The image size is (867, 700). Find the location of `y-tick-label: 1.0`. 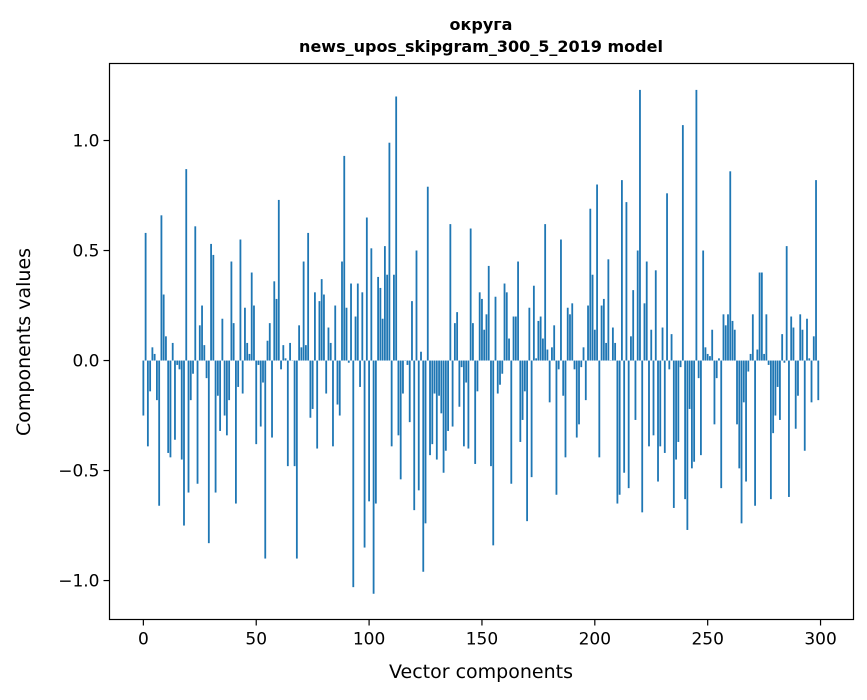

y-tick-label: 1.0 is located at coordinates (85, 142).